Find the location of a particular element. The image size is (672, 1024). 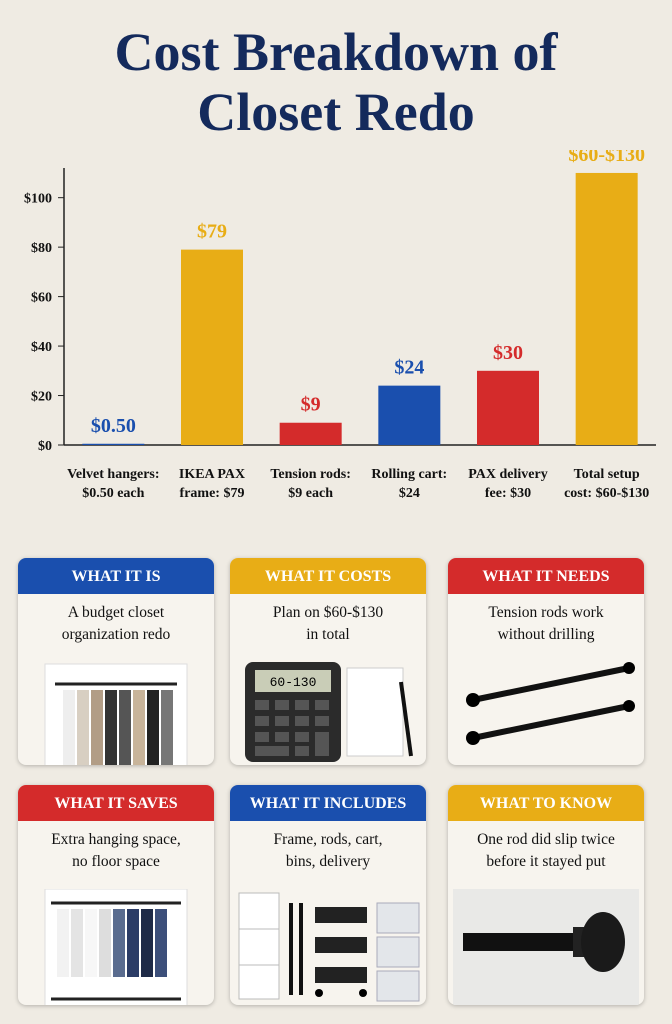

y-tick-label: $40 is located at coordinates (41, 347).